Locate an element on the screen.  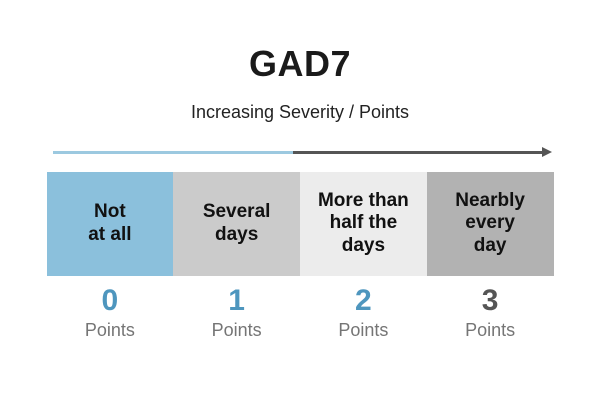
option-box: More than half the days is located at coordinates (363, 223).